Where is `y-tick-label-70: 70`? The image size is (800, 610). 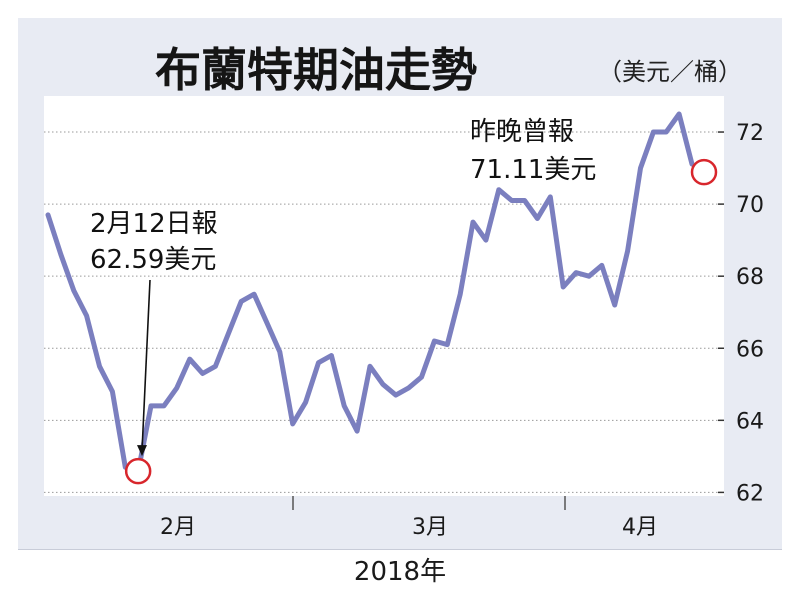 y-tick-label-70: 70 is located at coordinates (750, 205).